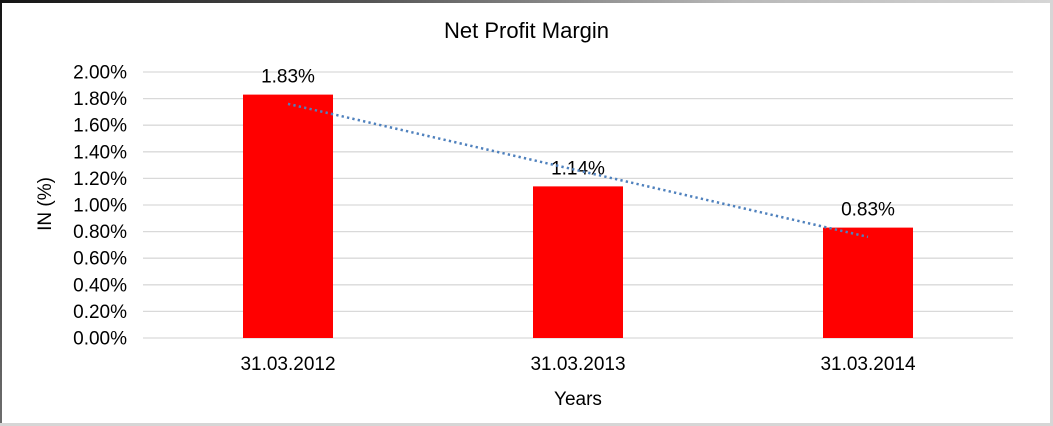 This screenshot has width=1053, height=426. I want to click on y-tick-label: 1.60%, so click(100, 126).